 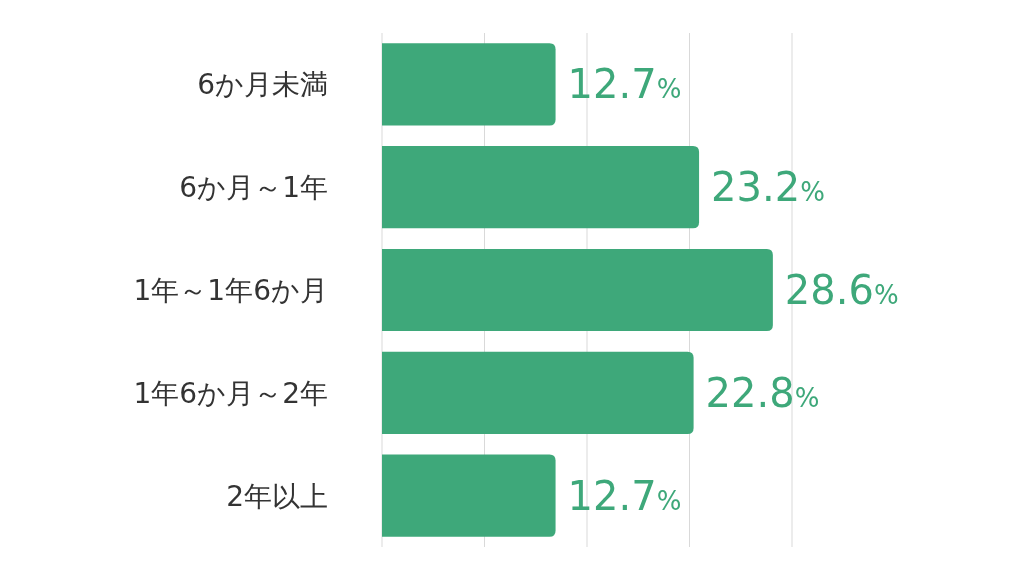 I want to click on data-label: 23.2%, so click(x=768, y=187).